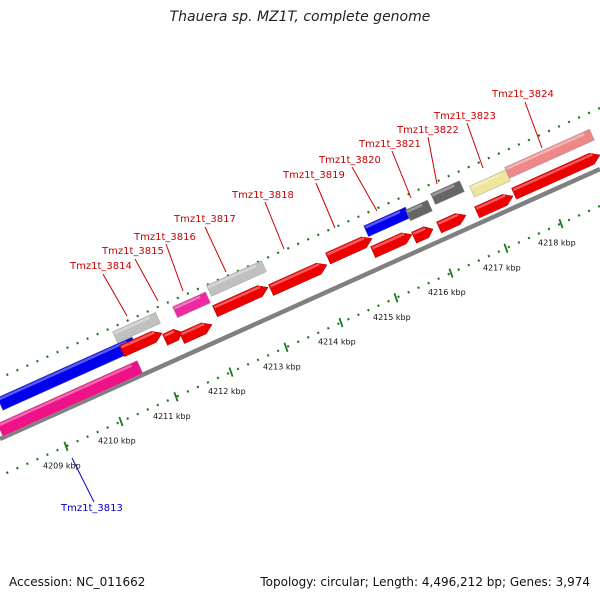 The width and height of the screenshot is (600, 600). What do you see at coordinates (72, 398) in the screenshot?
I see `pink-gene-bar` at bounding box center [72, 398].